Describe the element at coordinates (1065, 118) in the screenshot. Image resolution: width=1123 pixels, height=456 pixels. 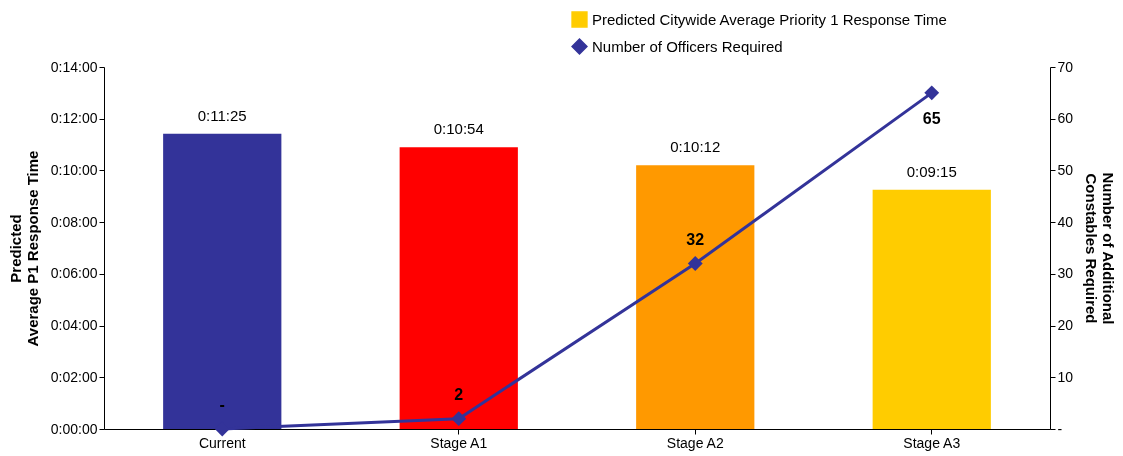
I see `y2-tick-label: 60` at that location.